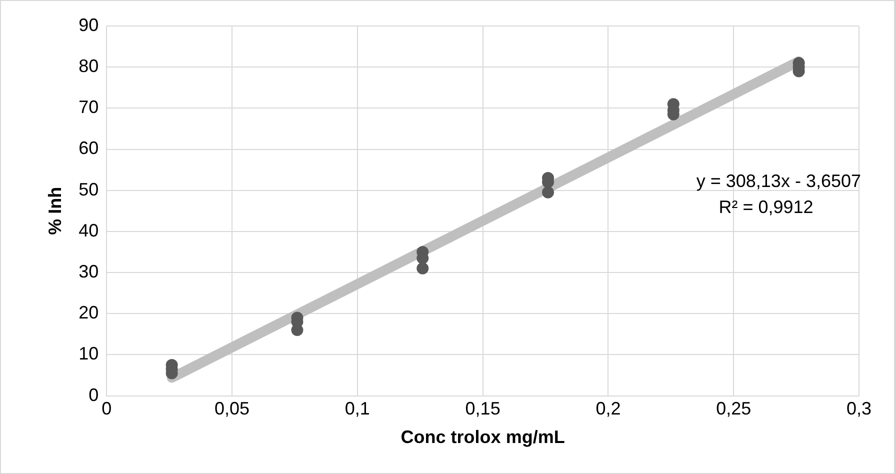  What do you see at coordinates (859, 408) in the screenshot?
I see `x-tick-label: 0,3` at bounding box center [859, 408].